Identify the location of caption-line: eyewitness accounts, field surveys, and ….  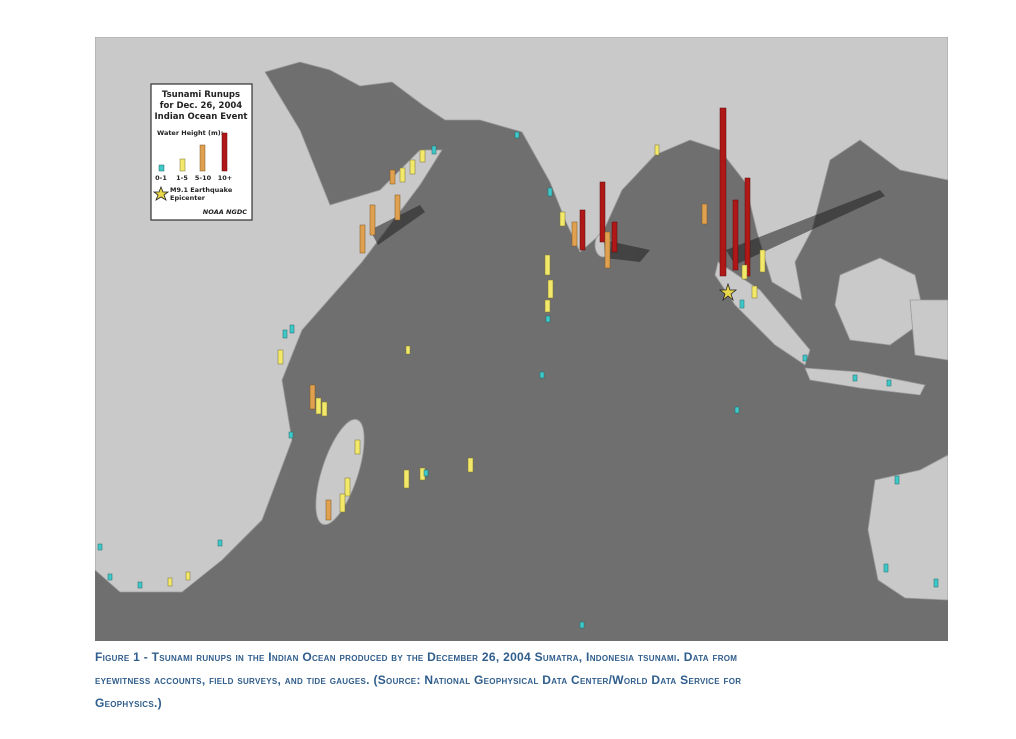
(418, 680).